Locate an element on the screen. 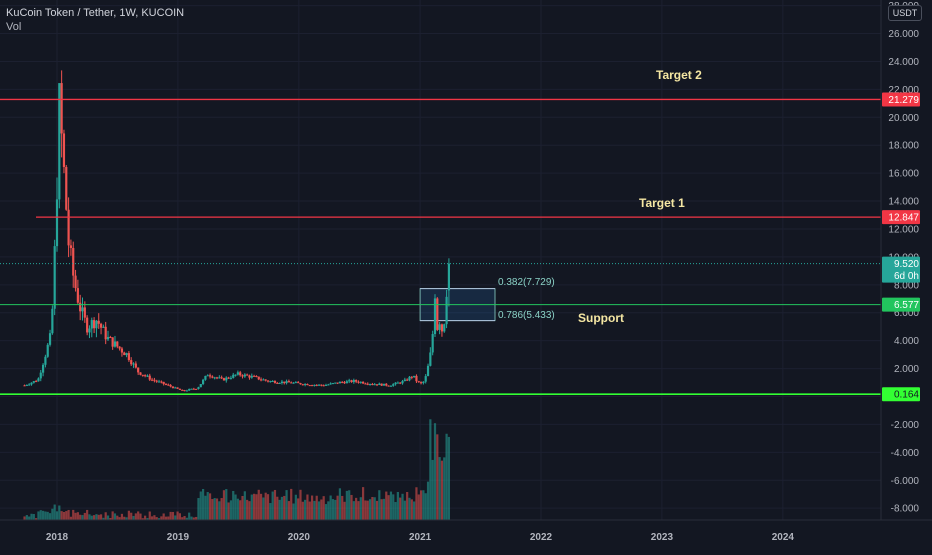 The height and width of the screenshot is (555, 932). volume-bars is located at coordinates (237, 469).